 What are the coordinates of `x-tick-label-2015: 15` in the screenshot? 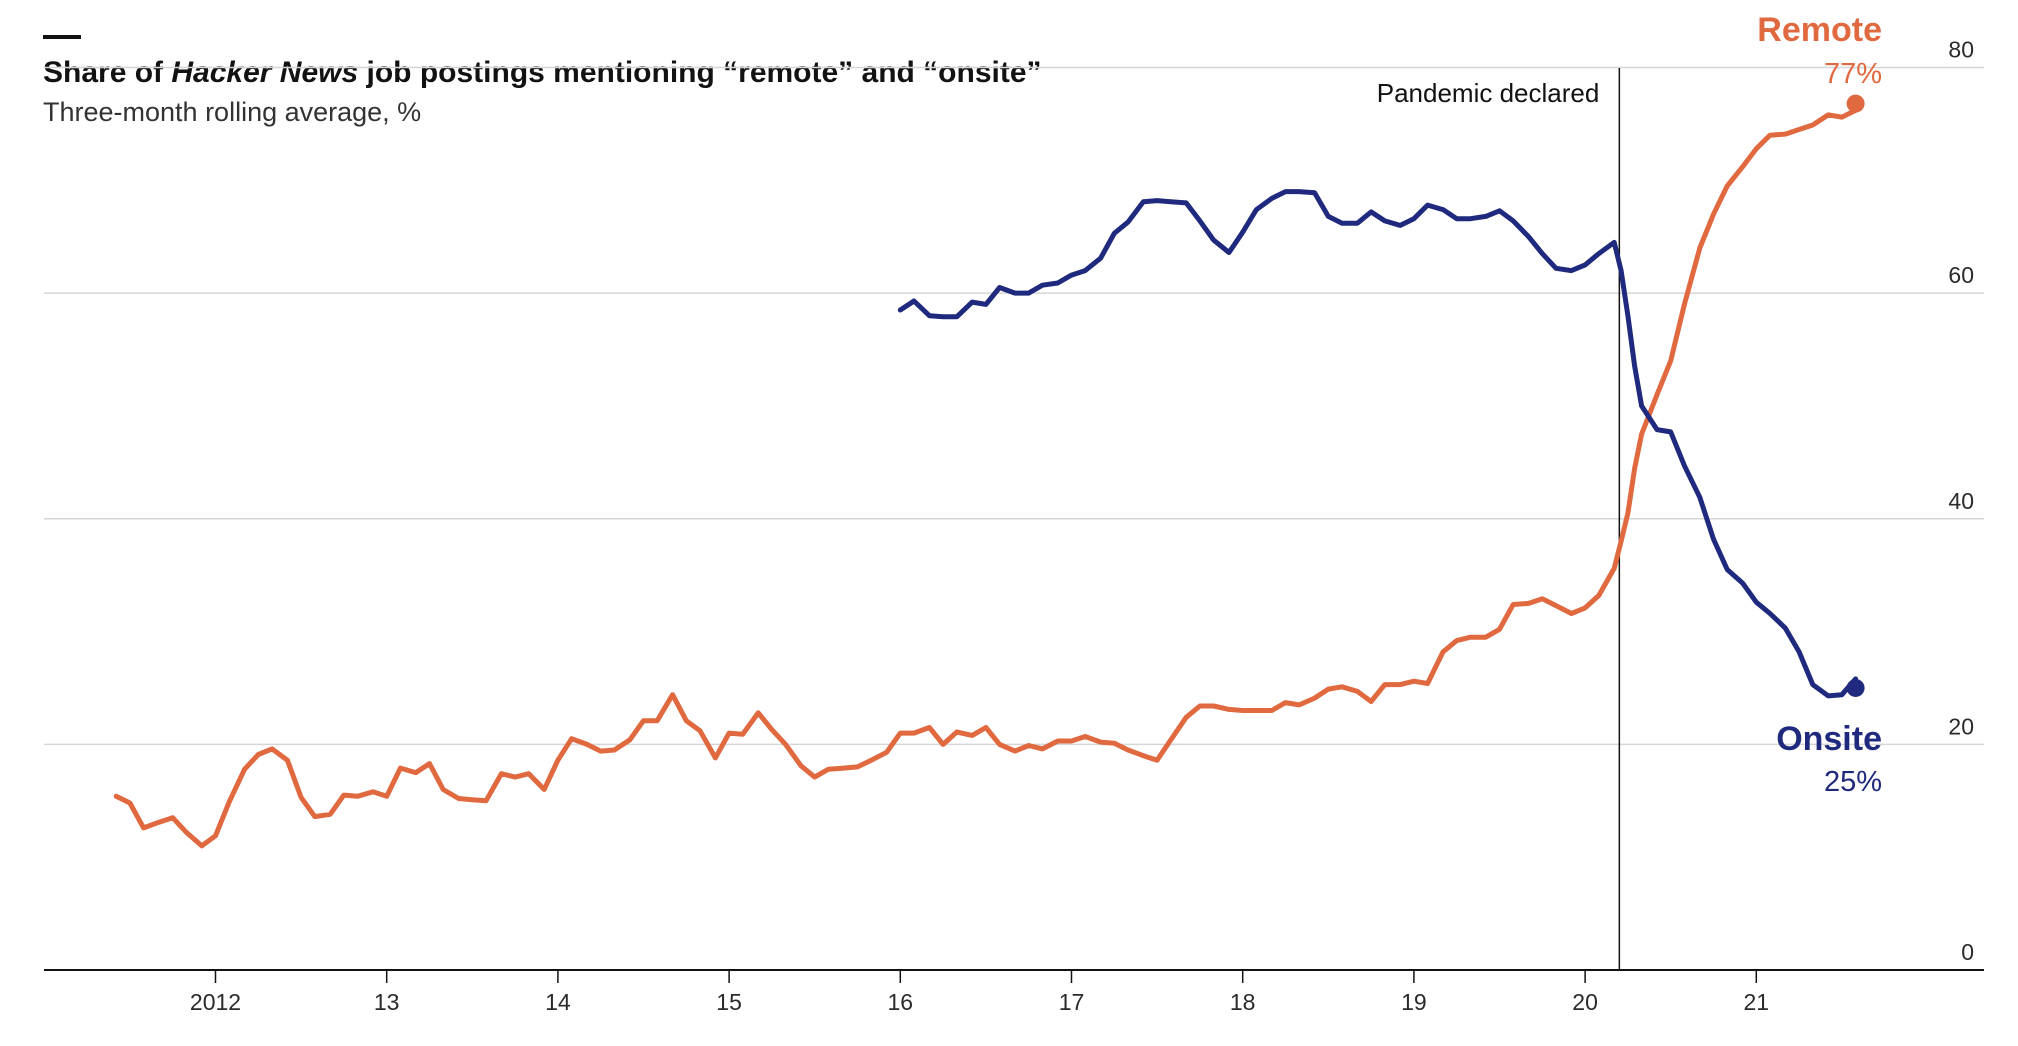 It's located at (729, 1002).